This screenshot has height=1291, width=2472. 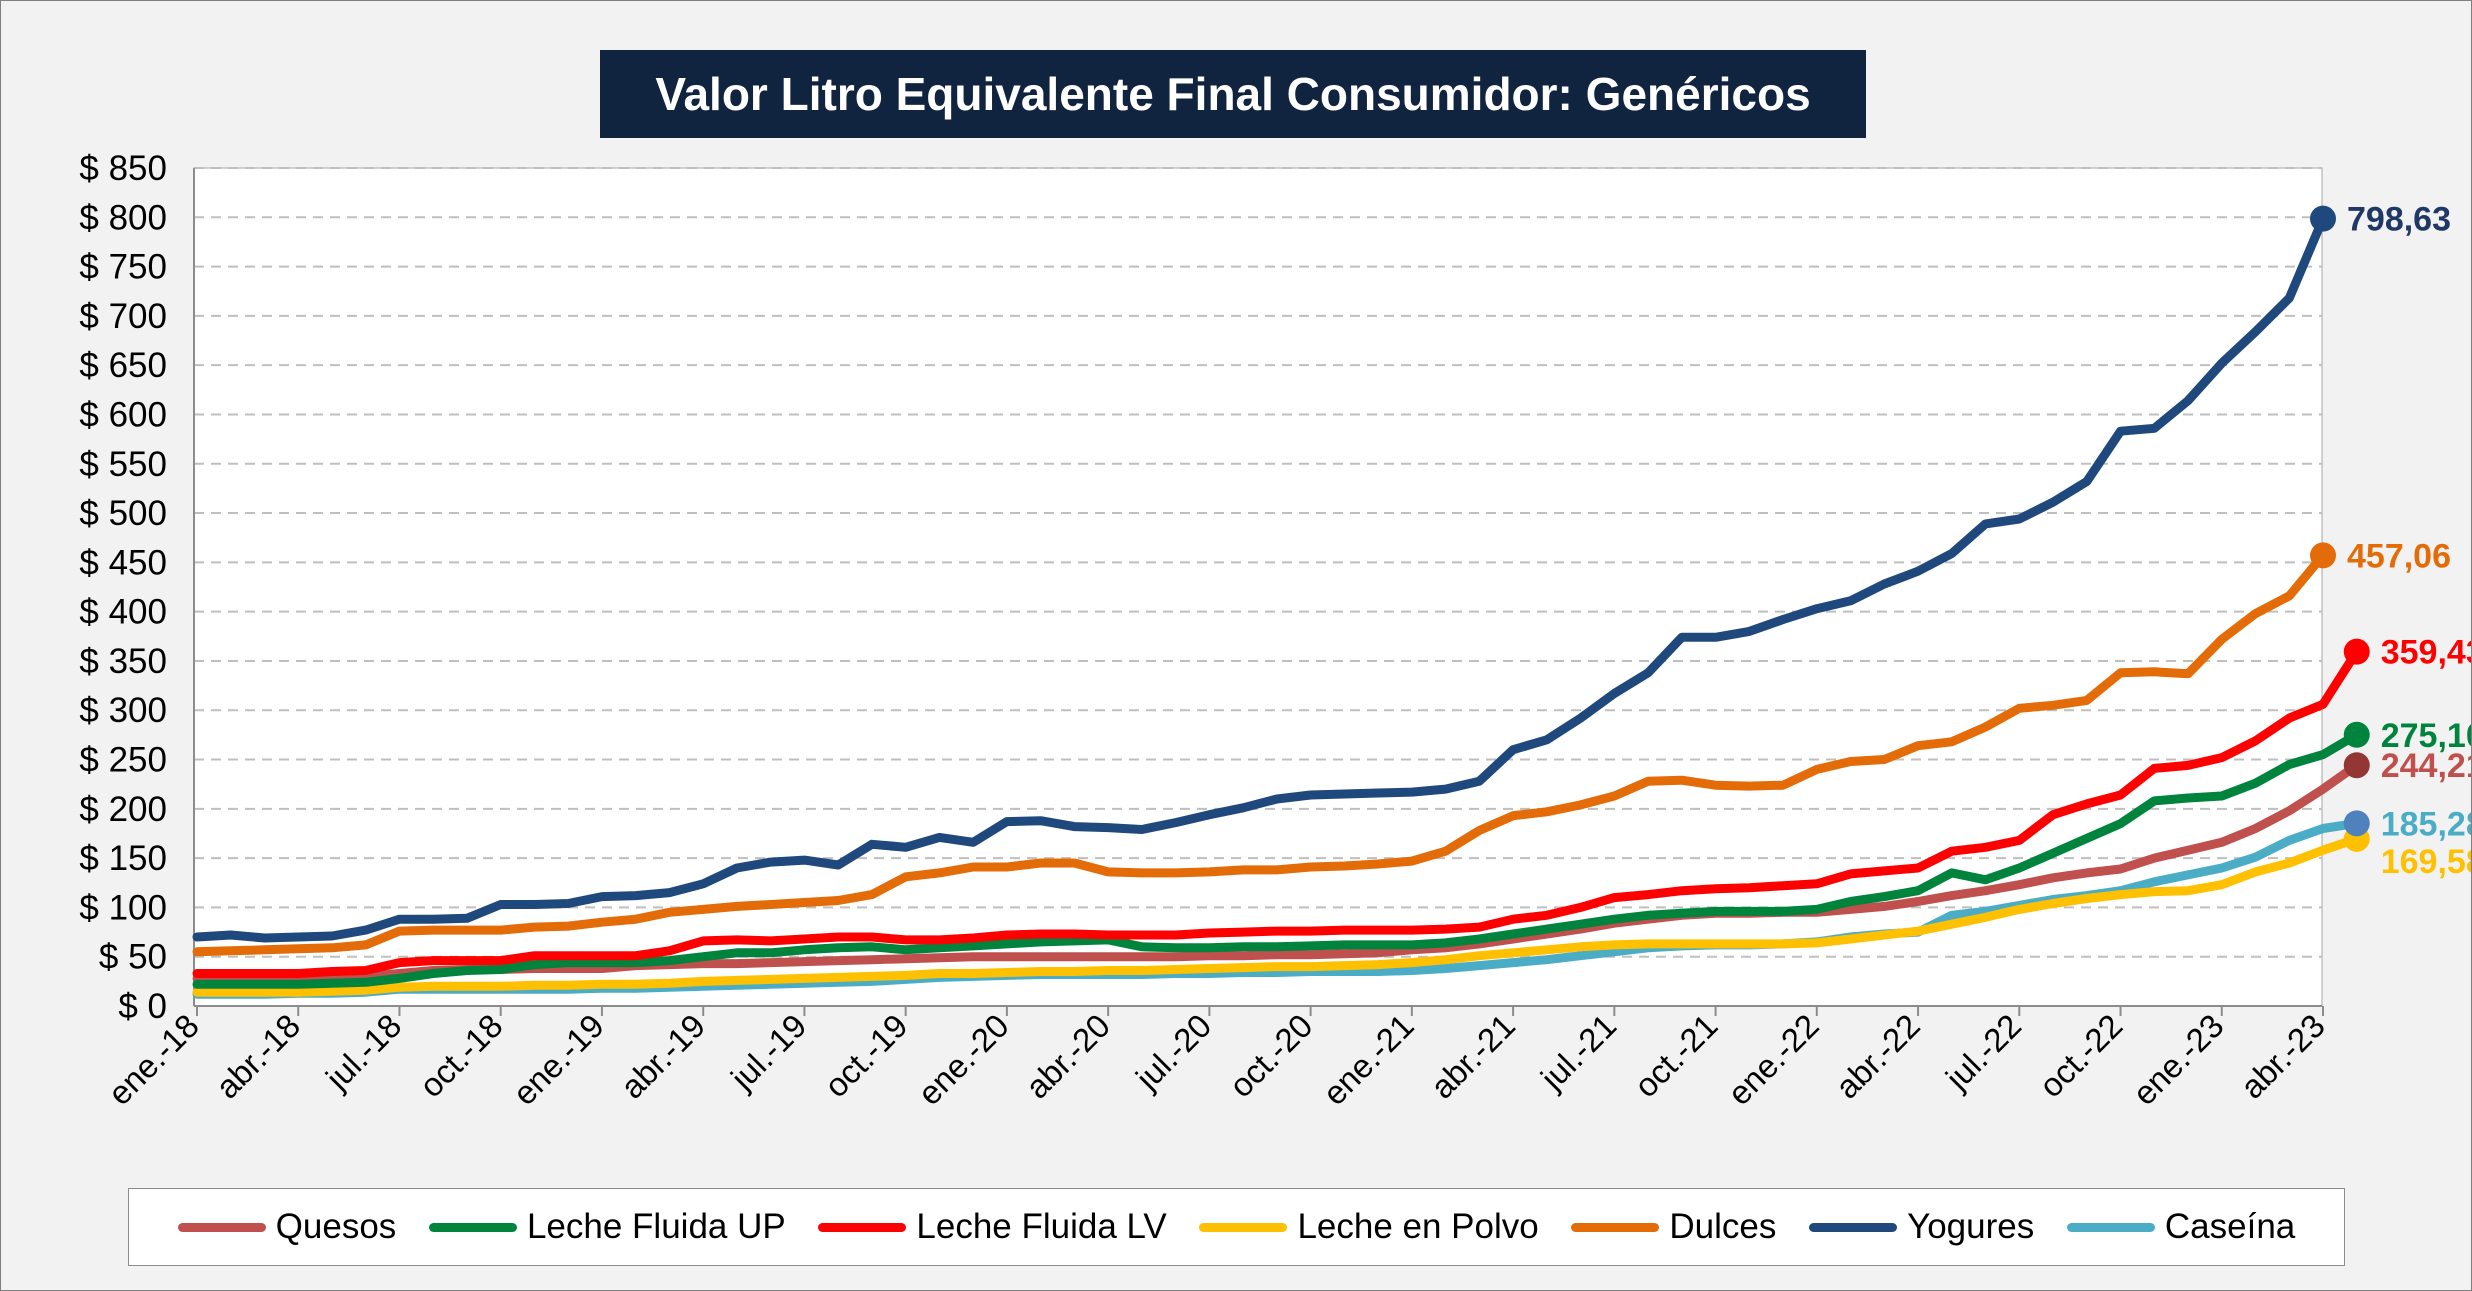 What do you see at coordinates (656, 1226) in the screenshot?
I see `legend-label-leche-fluida-up: Leche Fluida UP` at bounding box center [656, 1226].